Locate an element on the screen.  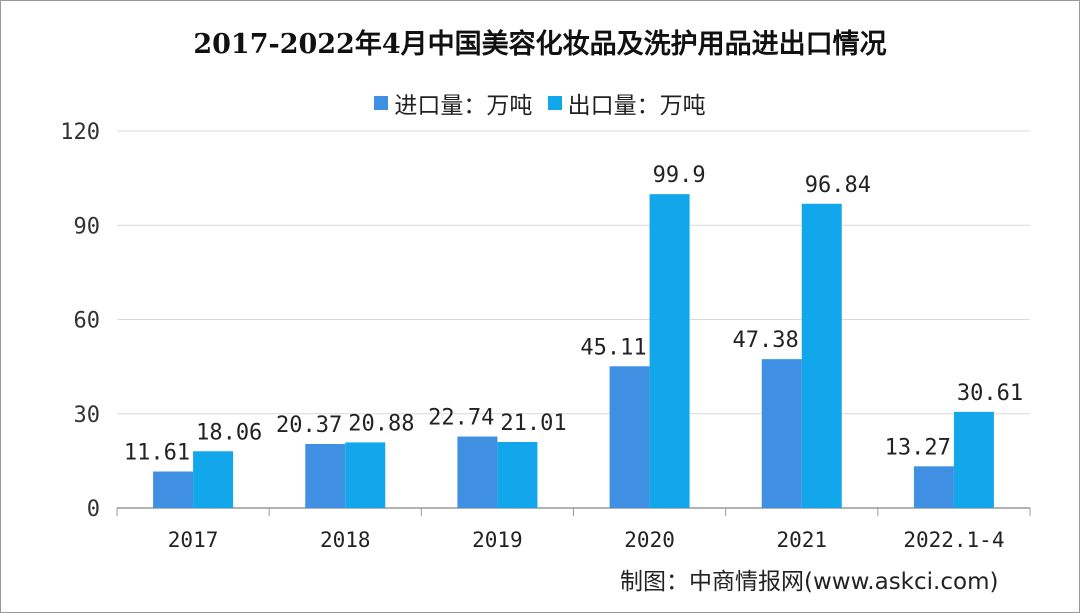
legend-swatch-export is located at coordinates (554, 103).